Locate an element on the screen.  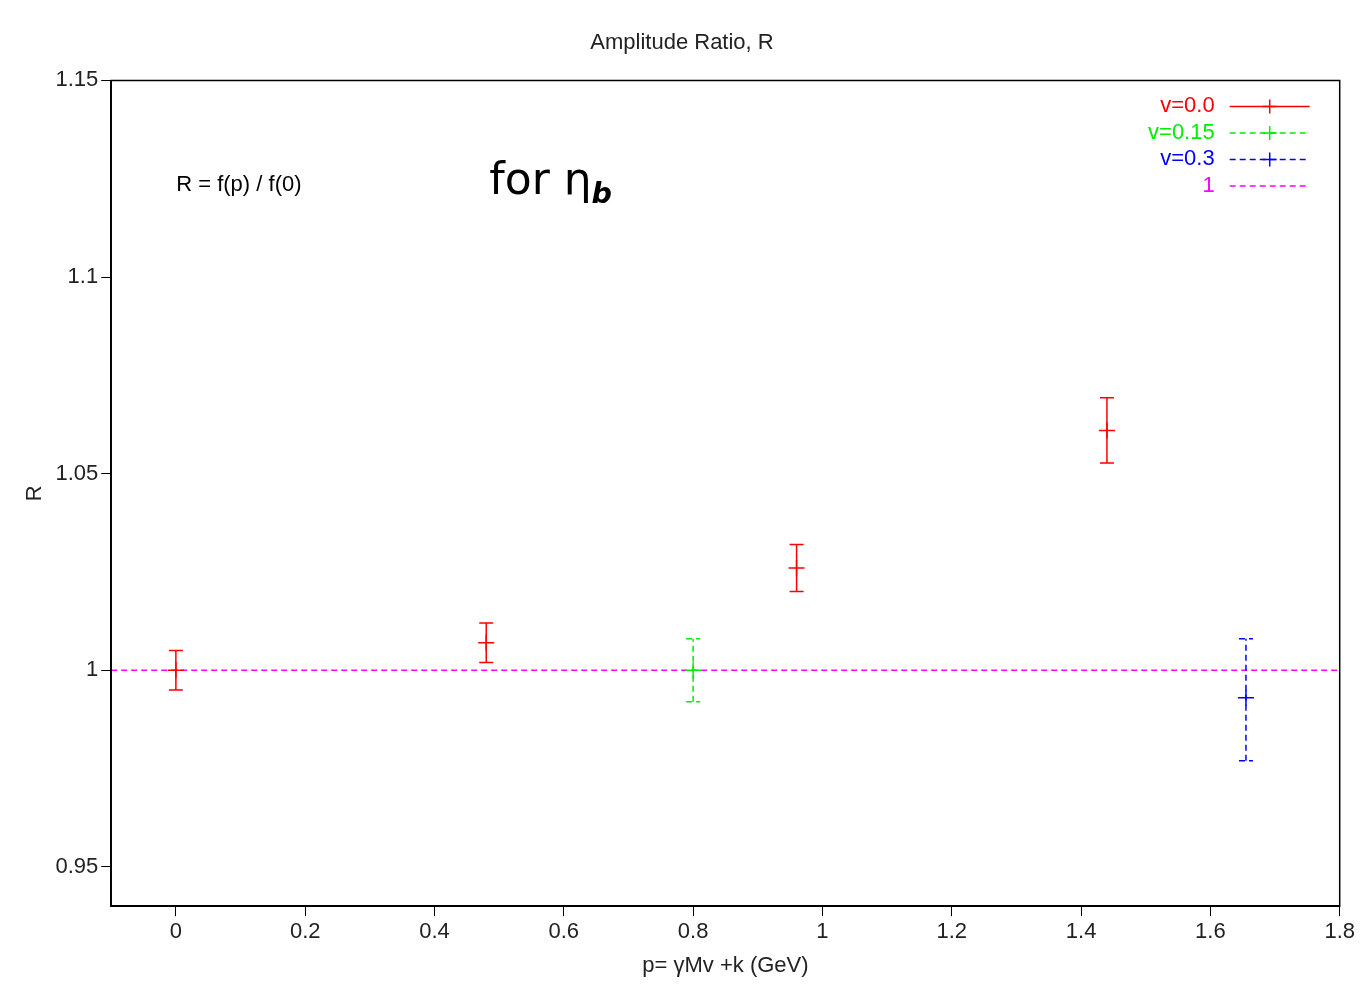
legend-label: v=0.3 is located at coordinates (1187, 158).